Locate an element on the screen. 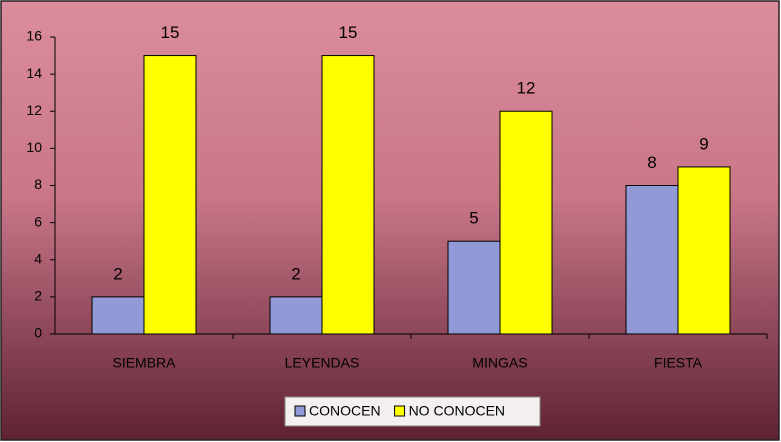 This screenshot has height=442, width=781. data-label: 9 is located at coordinates (703, 143).